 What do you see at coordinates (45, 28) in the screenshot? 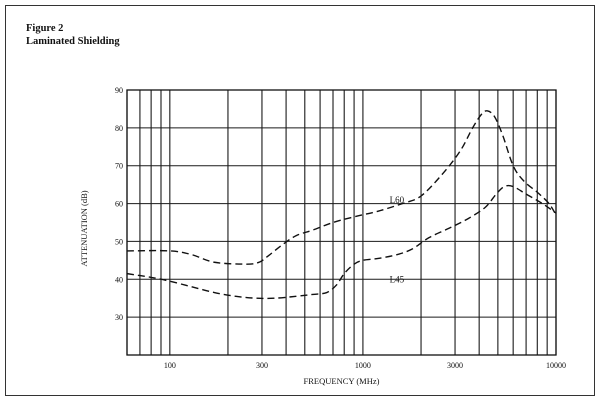
I see `figure-number: Figure 2` at bounding box center [45, 28].